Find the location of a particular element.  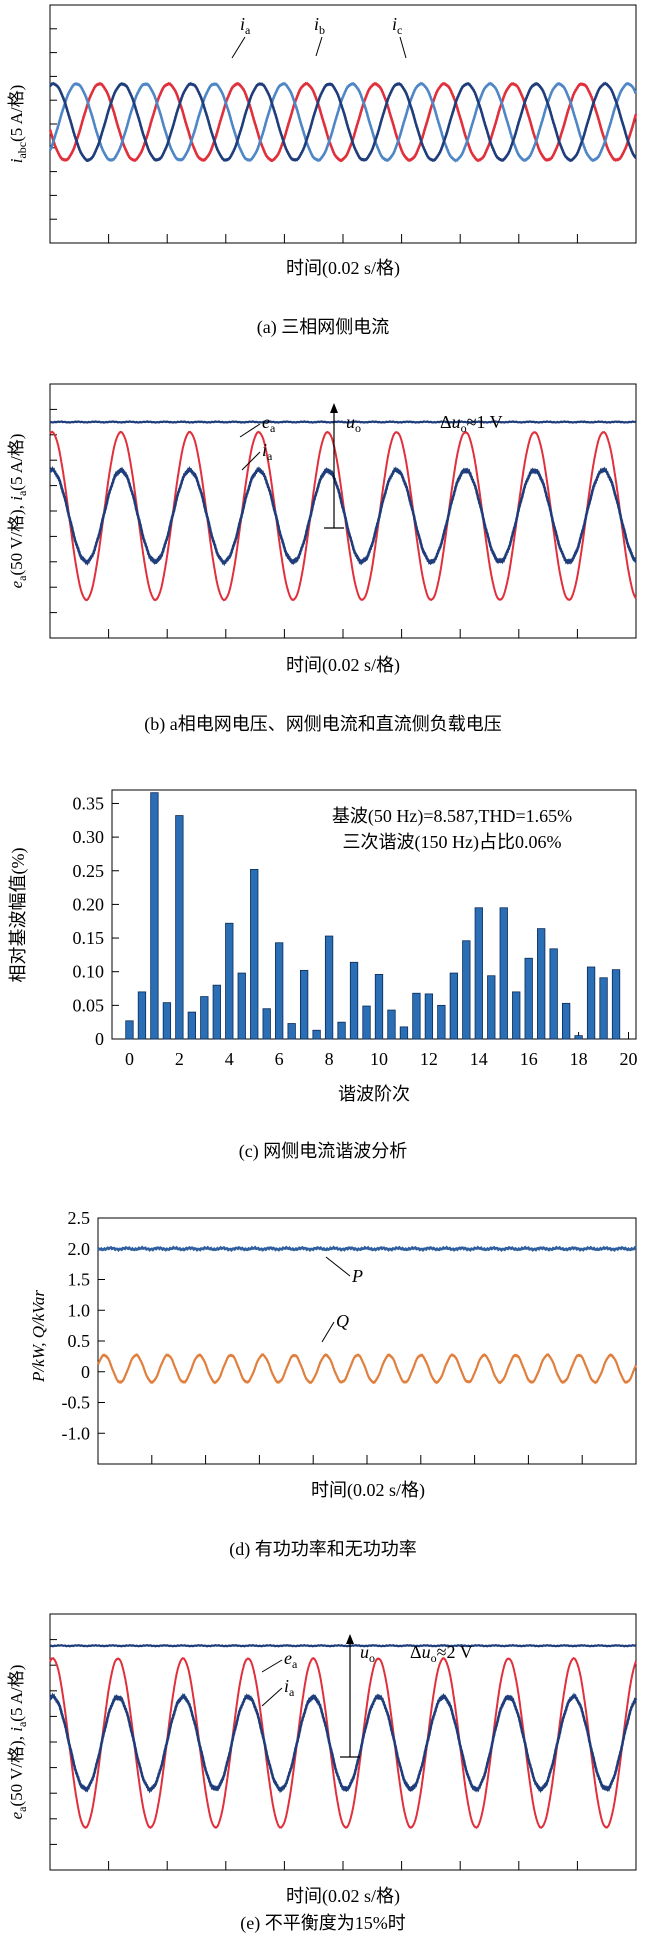

panel-c-ytick-label: 0 is located at coordinates (99, 1039).